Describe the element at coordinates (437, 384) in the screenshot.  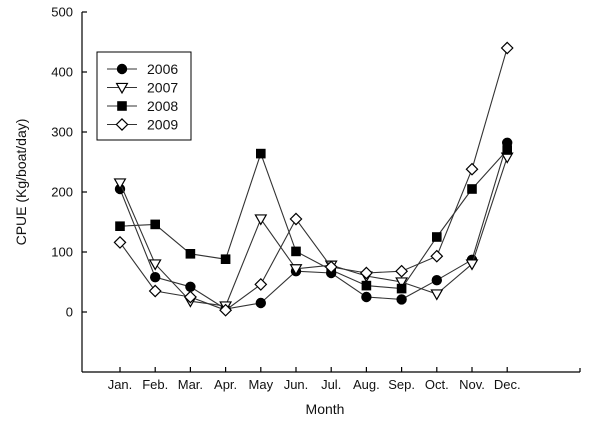
I see `x-tick-label: Oct.` at that location.